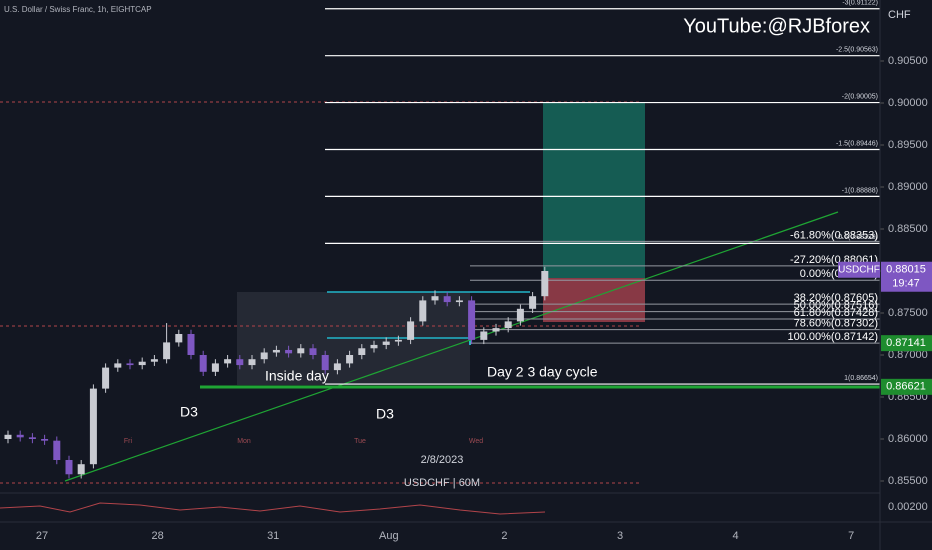  What do you see at coordinates (836, 298) in the screenshot?
I see `fib-label: 38.20%(0.87605)` at bounding box center [836, 298].